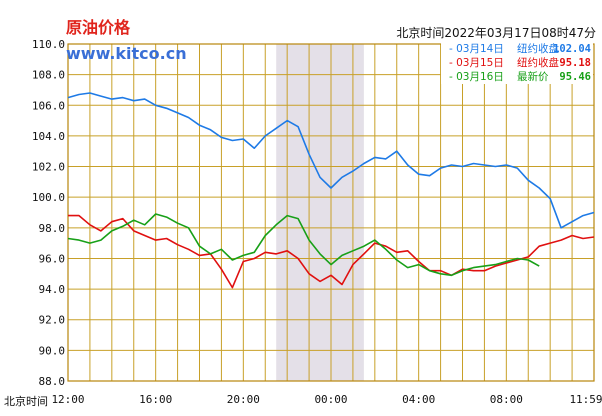  I want to click on y-tick-label: 102.0, so click(48, 167).